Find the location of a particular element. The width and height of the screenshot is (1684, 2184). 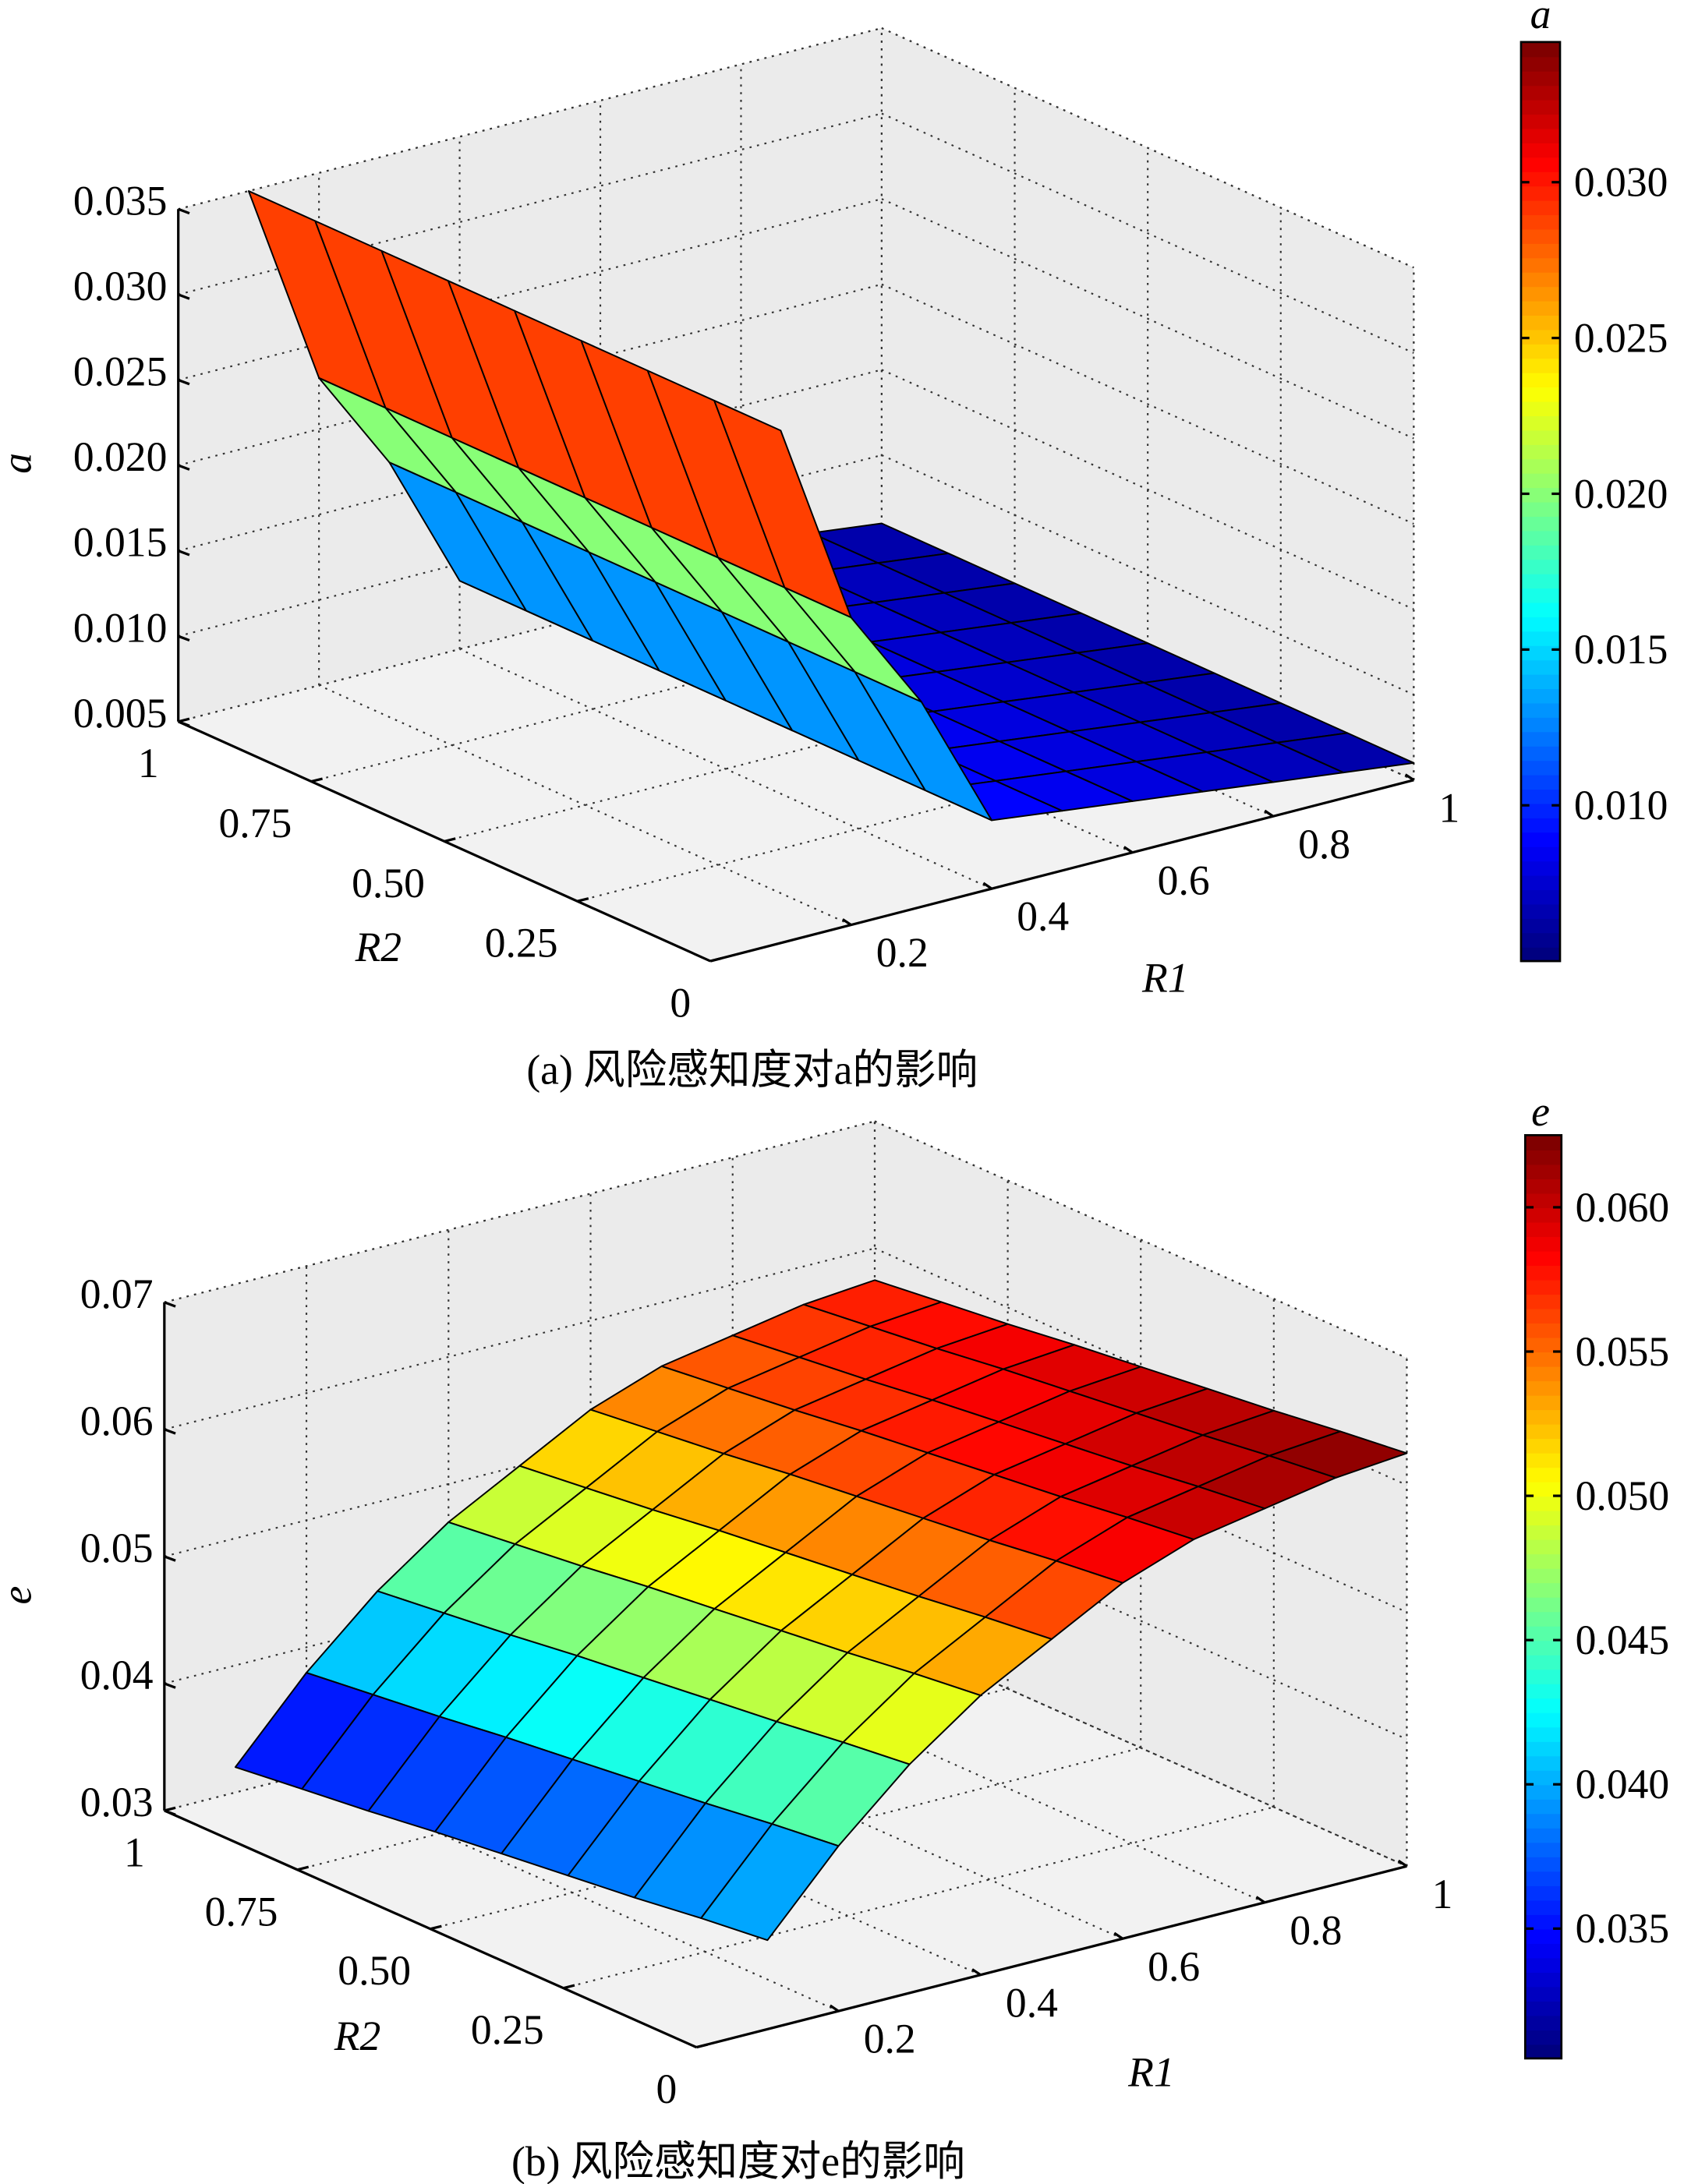

colorbar-tick-label: 0.015 is located at coordinates (1621, 649).